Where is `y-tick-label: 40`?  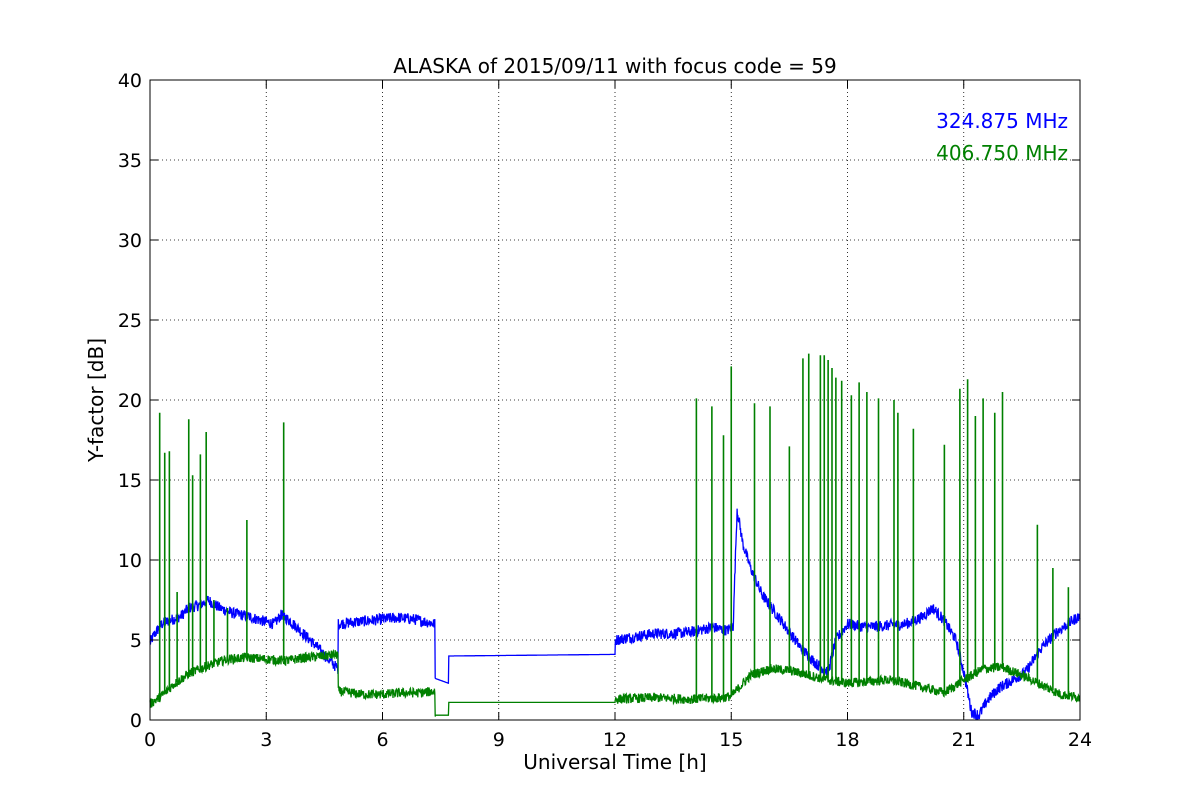 y-tick-label: 40 is located at coordinates (130, 81).